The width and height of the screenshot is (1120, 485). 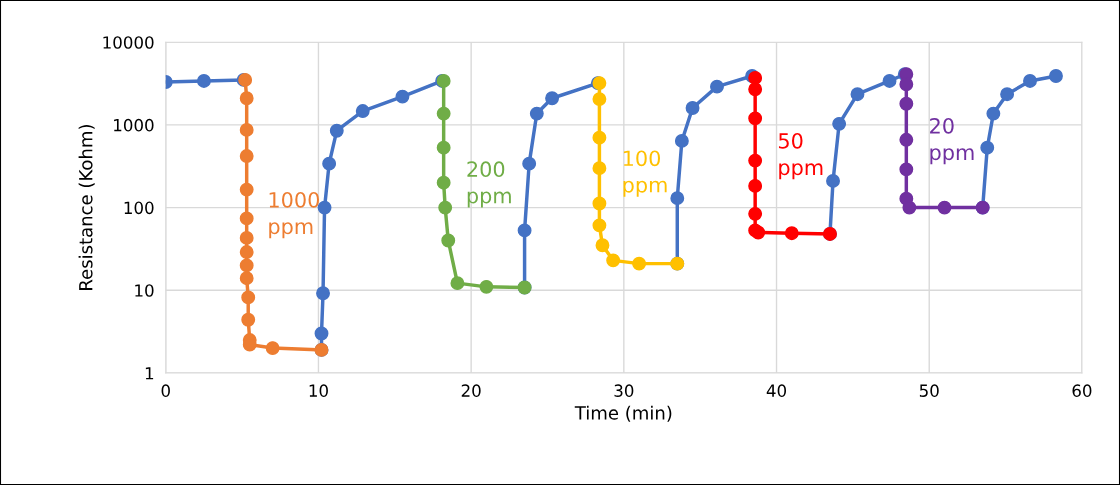 I want to click on x-tick-label: 30, so click(x=624, y=390).